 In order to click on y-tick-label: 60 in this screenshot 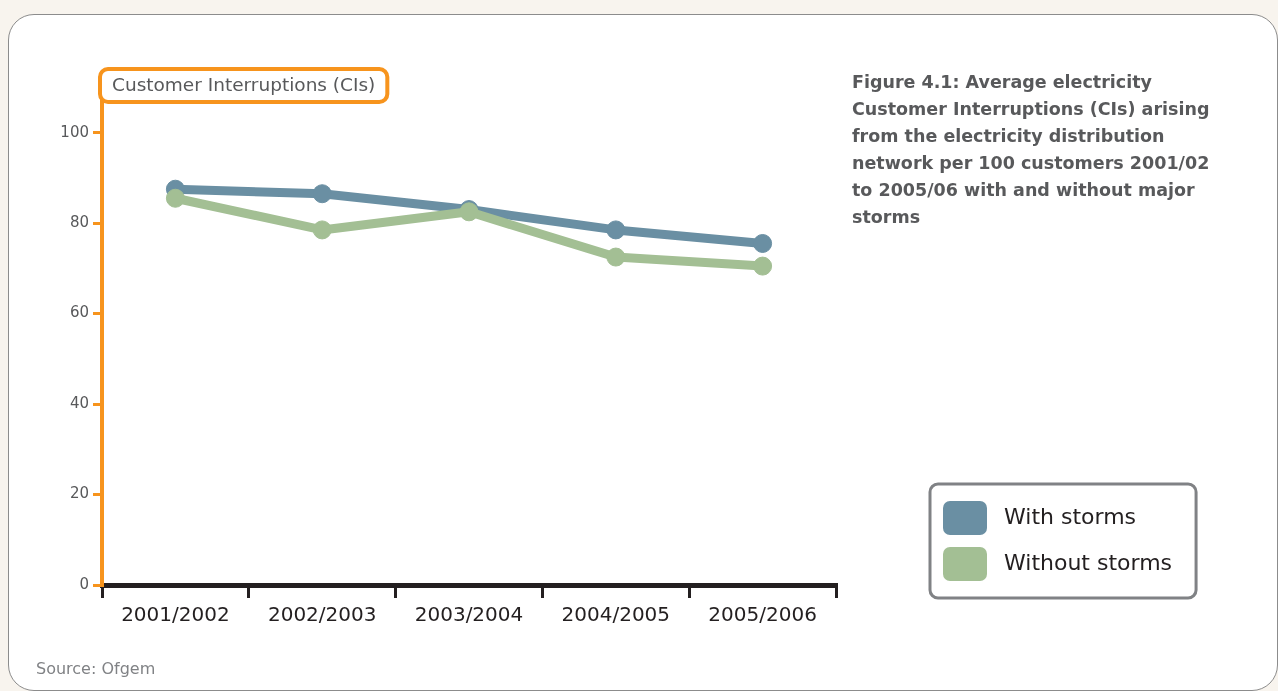, I will do `click(79, 312)`.